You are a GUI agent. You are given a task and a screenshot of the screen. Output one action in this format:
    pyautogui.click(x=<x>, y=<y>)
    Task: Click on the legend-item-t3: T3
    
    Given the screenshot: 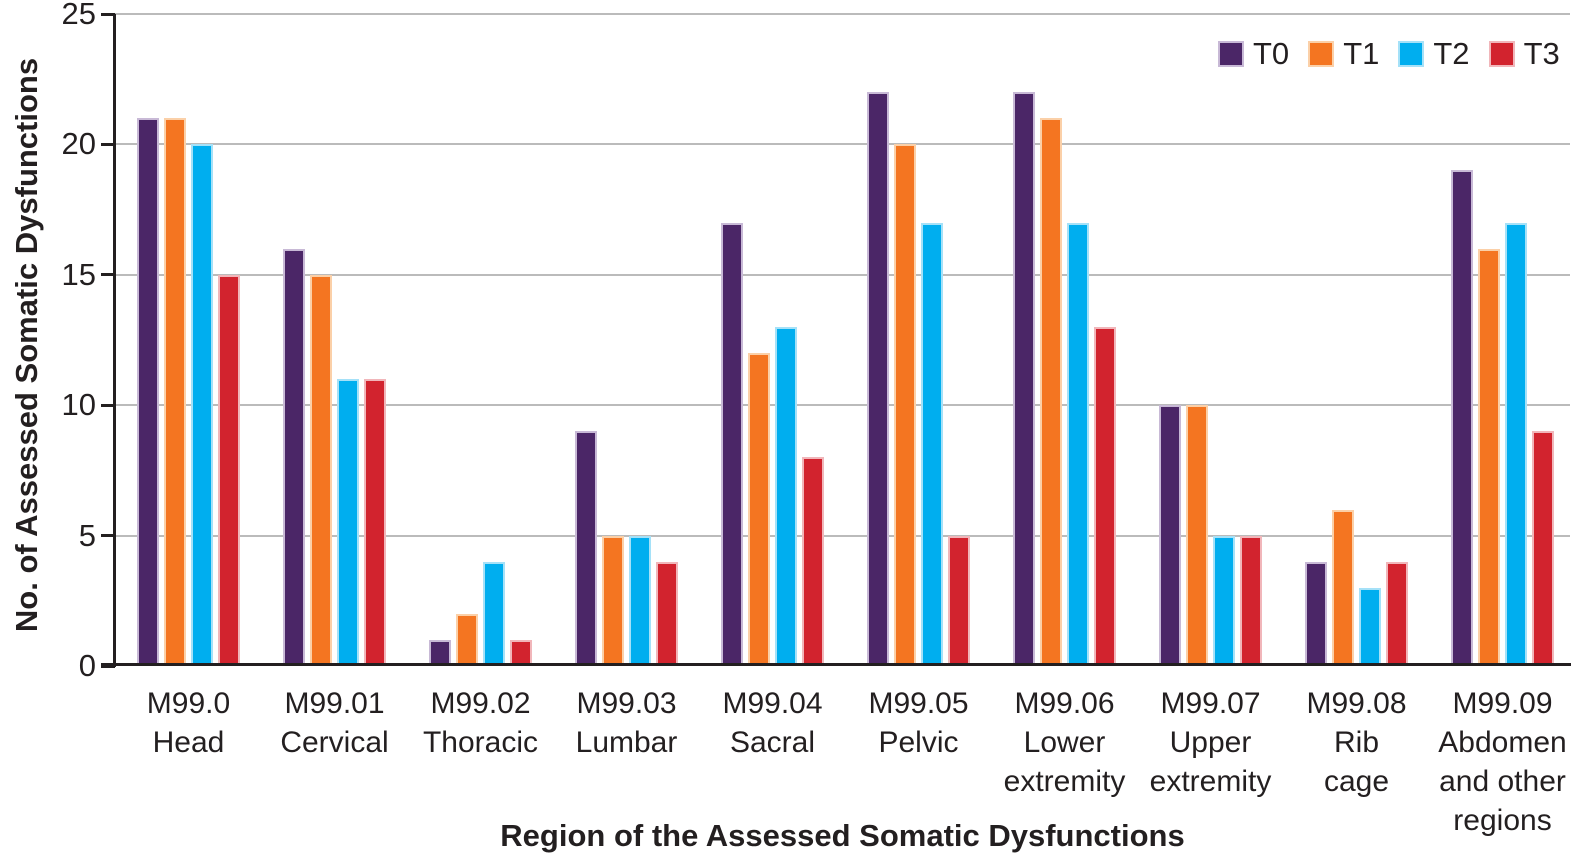 What is the action you would take?
    pyautogui.click(x=1524, y=54)
    